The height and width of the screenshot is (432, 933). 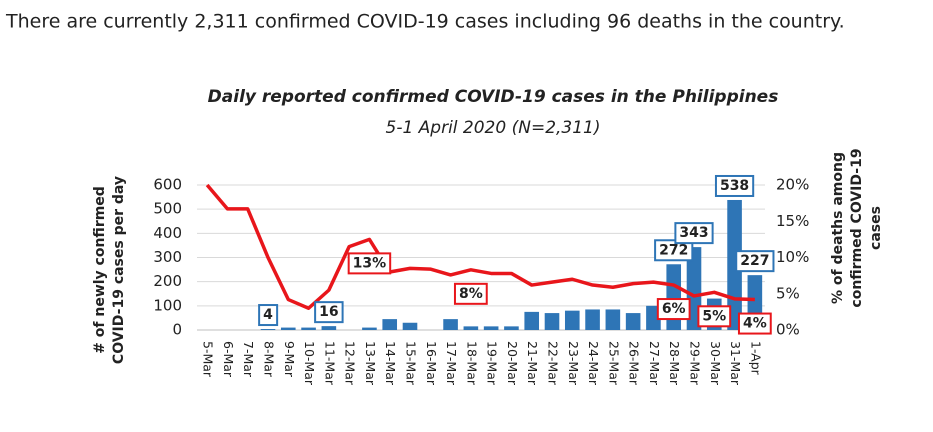 I want to click on x-tick-label: 26-Mar, so click(x=634, y=363).